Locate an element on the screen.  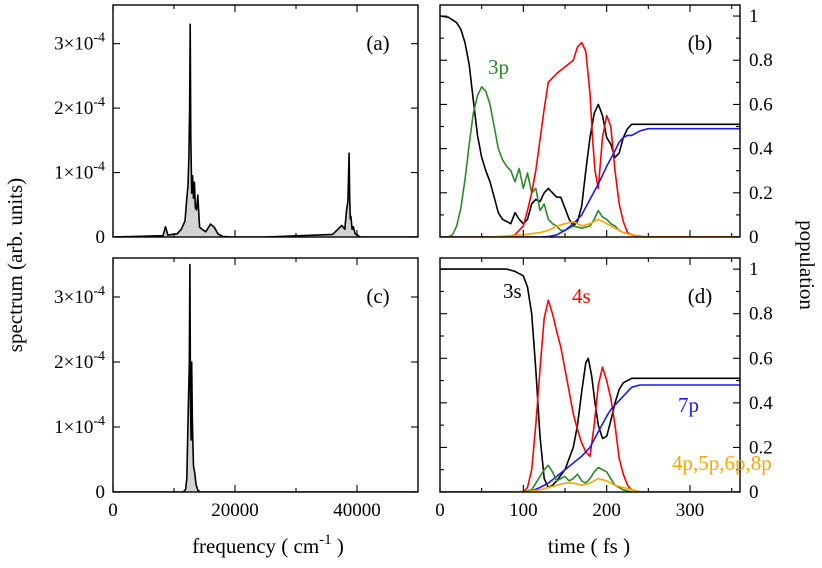
panel-label-a: (a) is located at coordinates (377, 43).